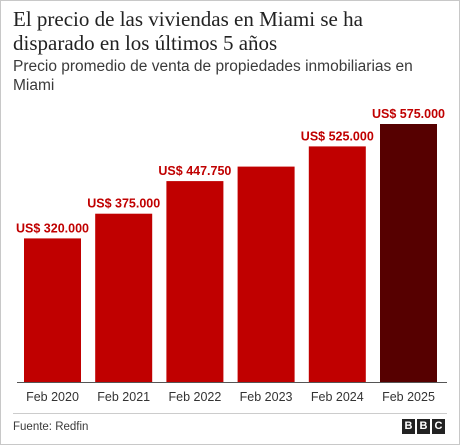 The image size is (460, 445). What do you see at coordinates (408, 253) in the screenshot?
I see `bar-feb-2025` at bounding box center [408, 253].